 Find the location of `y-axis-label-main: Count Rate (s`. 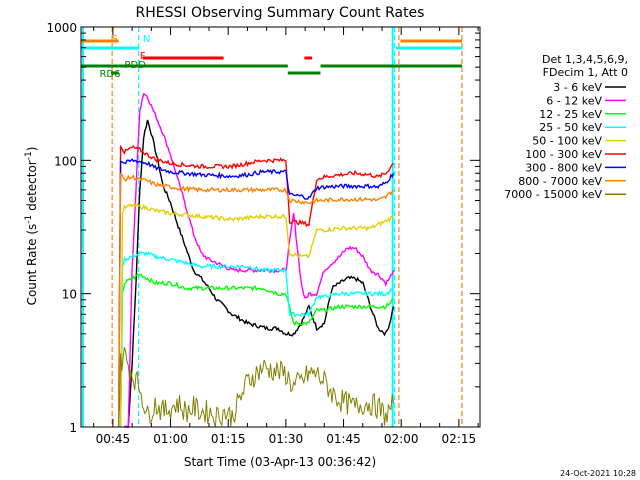

y-axis-label-main: Count Rate (s is located at coordinates (32, 265).